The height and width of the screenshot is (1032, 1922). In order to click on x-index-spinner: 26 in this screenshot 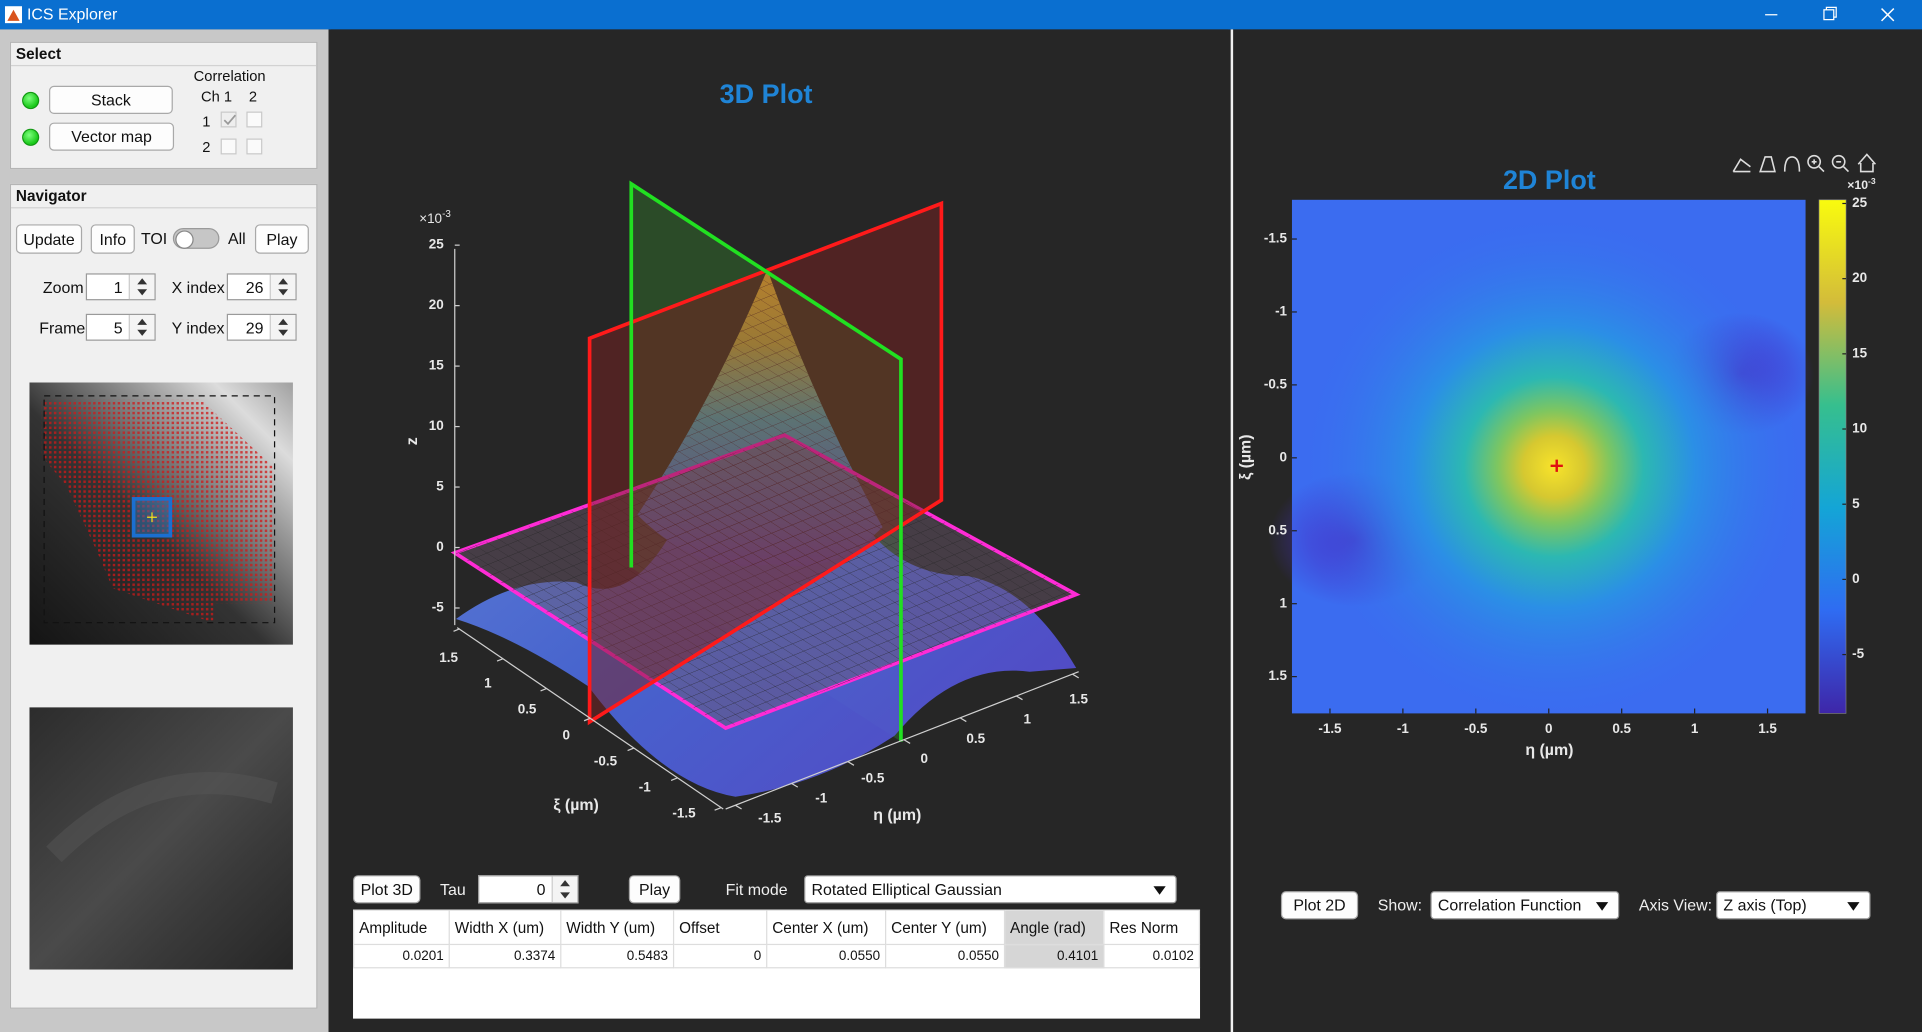, I will do `click(261, 287)`.